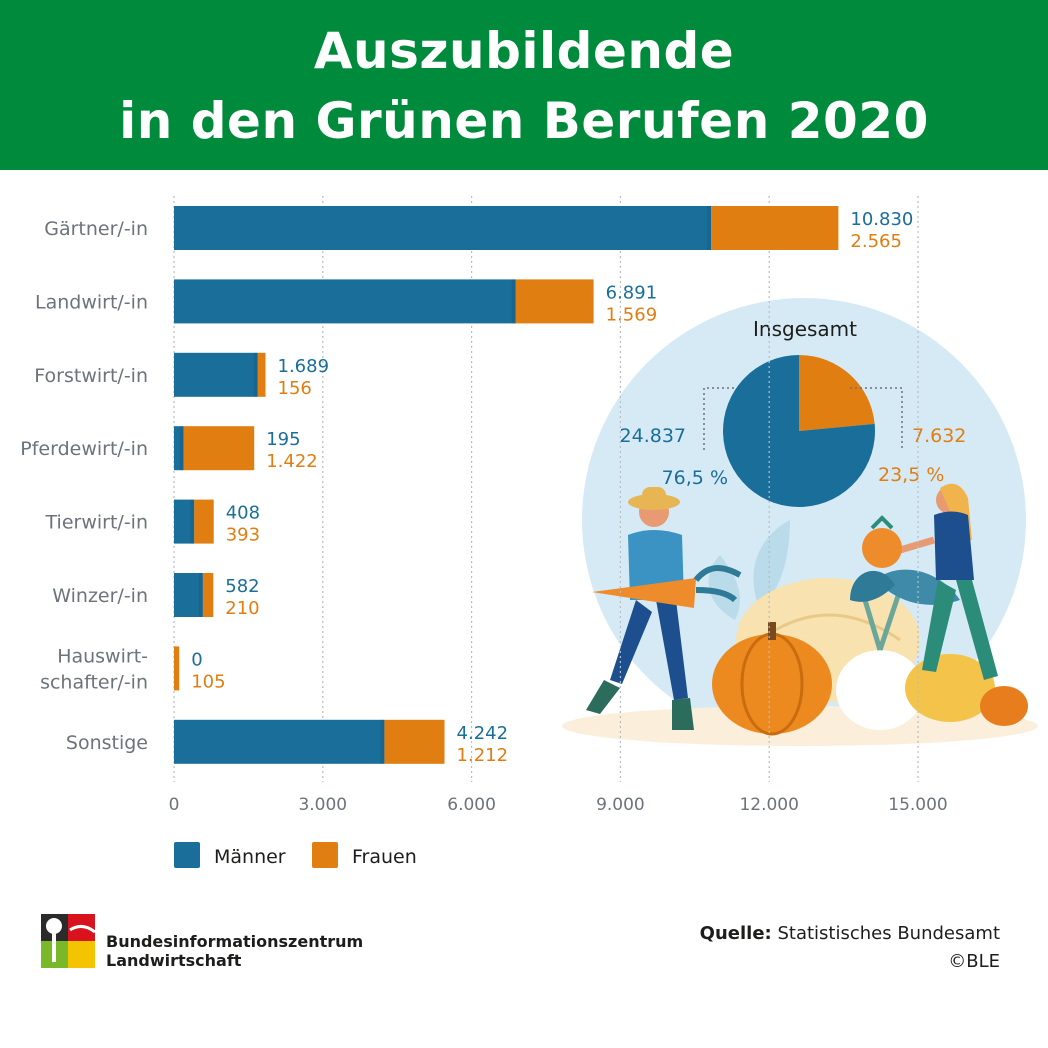  I want to click on chart-legend: Männer Frauen, so click(295, 855).